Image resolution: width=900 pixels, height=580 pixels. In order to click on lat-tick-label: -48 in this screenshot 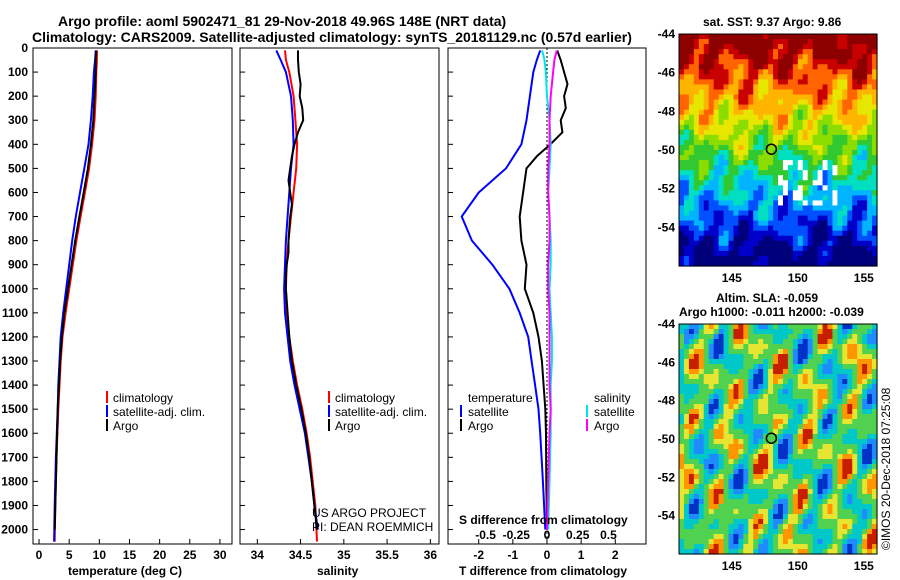, I will do `click(667, 401)`.